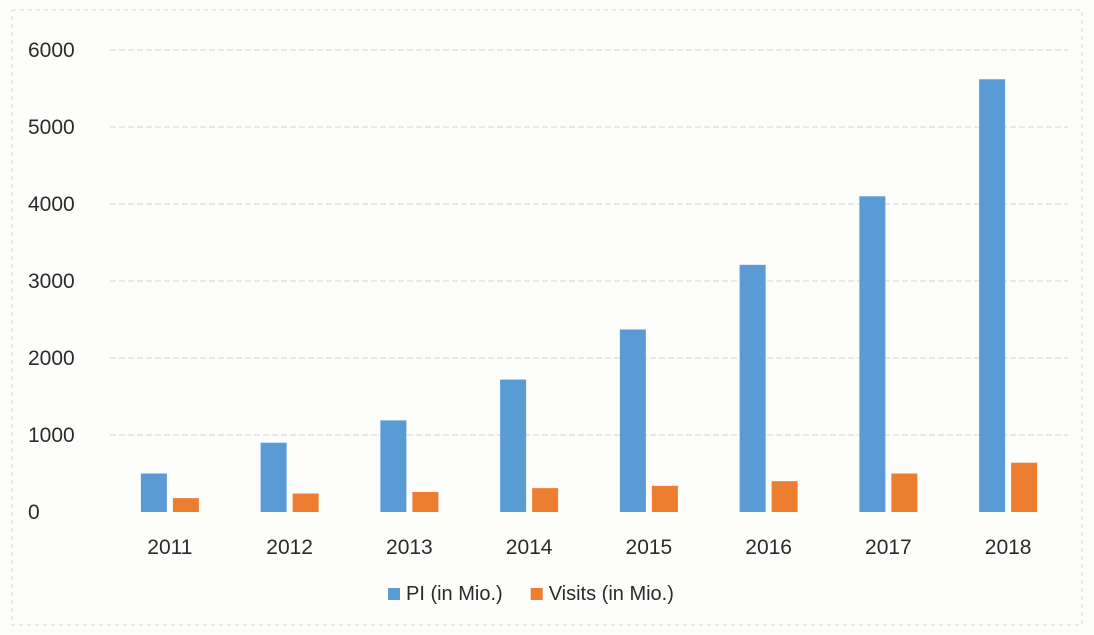  Describe the element at coordinates (1008, 547) in the screenshot. I see `x-tick-label: 2018` at that location.